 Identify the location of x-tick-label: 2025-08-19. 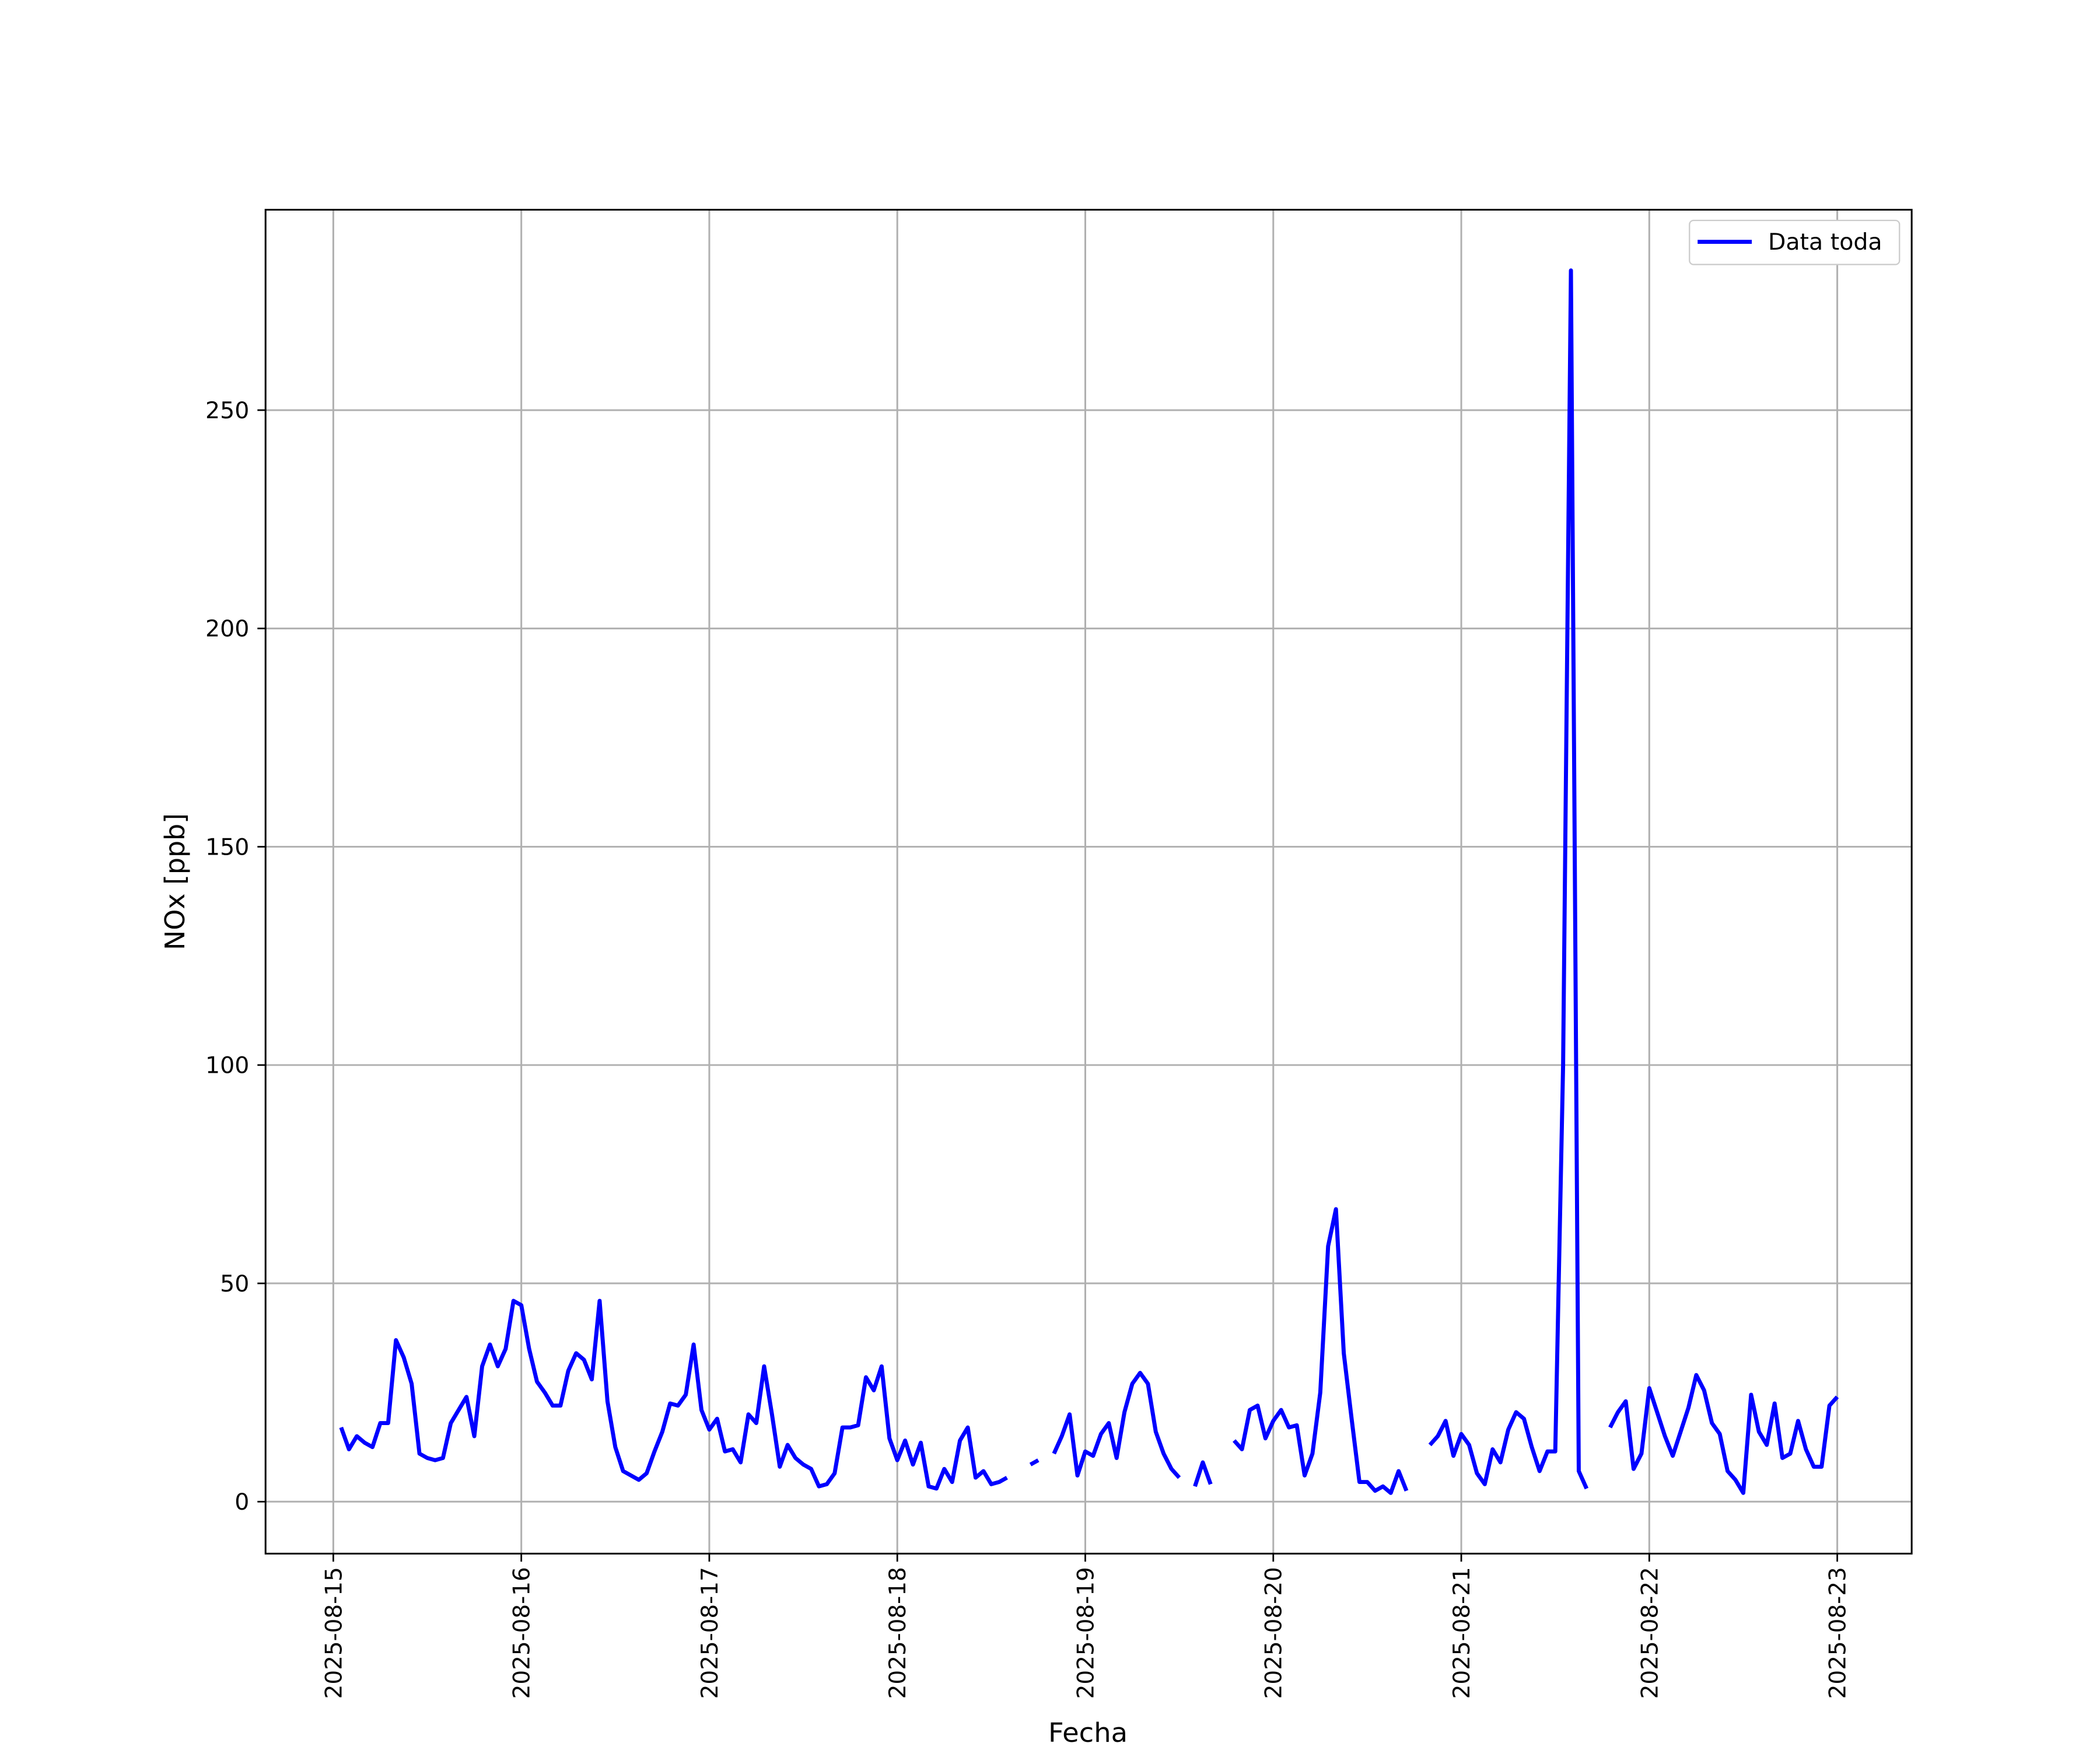
(1086, 1633).